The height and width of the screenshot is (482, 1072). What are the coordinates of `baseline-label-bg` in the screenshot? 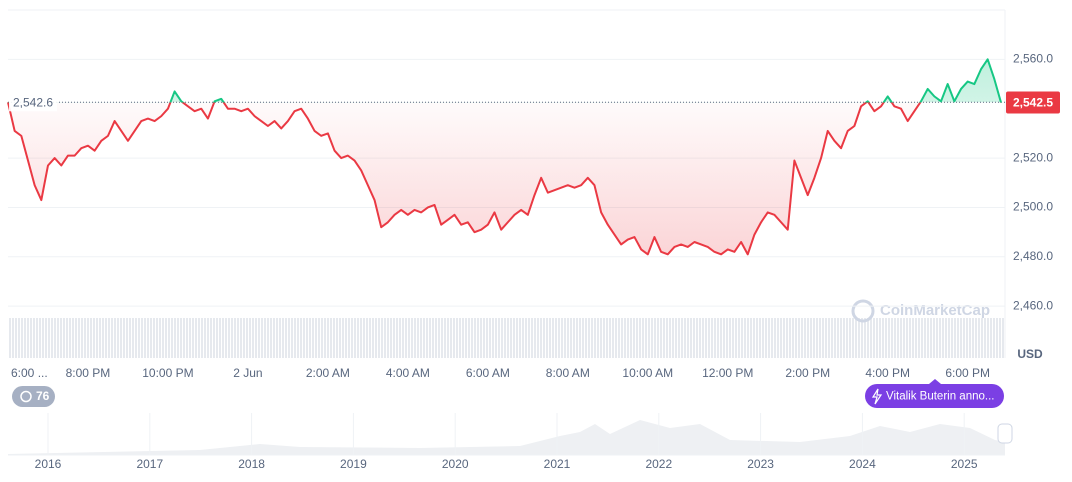 It's located at (33, 102).